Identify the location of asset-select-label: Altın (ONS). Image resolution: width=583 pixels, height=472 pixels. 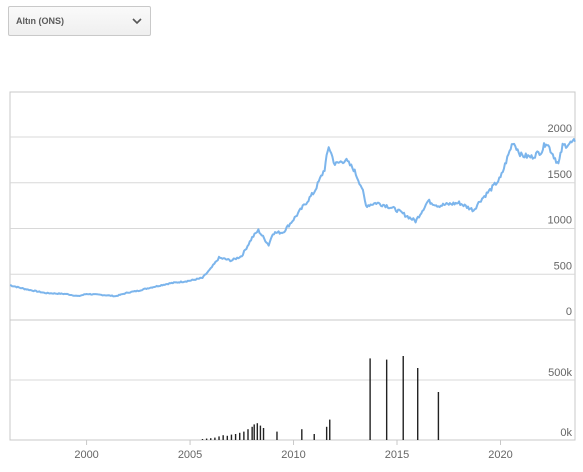
(40, 21).